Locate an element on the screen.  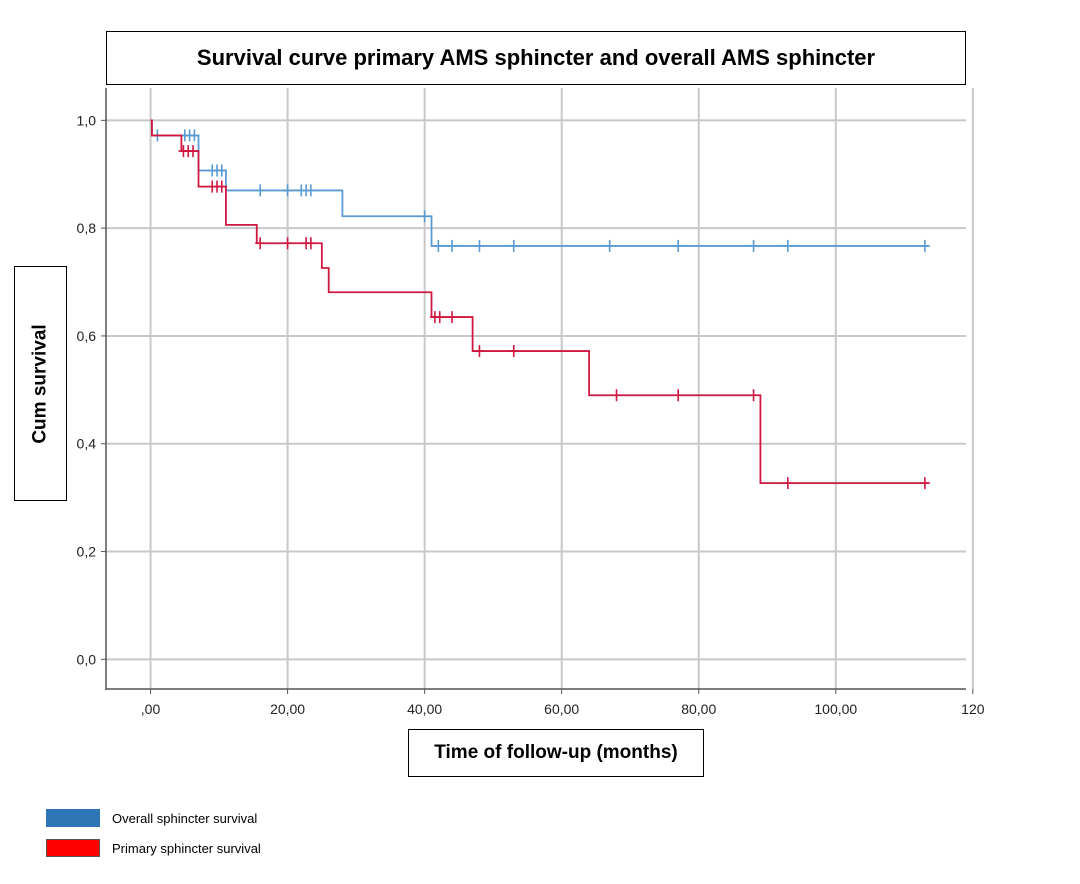
legend-swatch-primary is located at coordinates (73, 848).